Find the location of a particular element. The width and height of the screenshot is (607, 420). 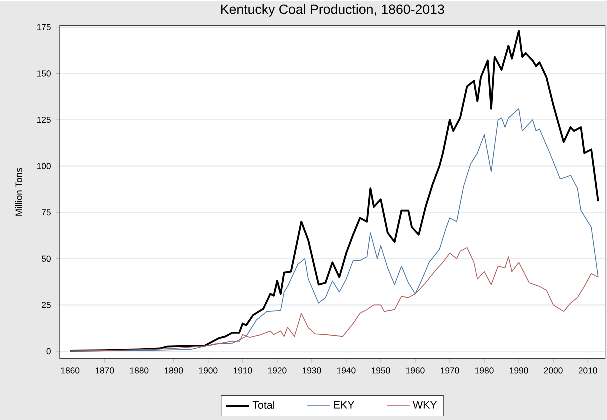

x-tick-label: 1920 is located at coordinates (277, 371).